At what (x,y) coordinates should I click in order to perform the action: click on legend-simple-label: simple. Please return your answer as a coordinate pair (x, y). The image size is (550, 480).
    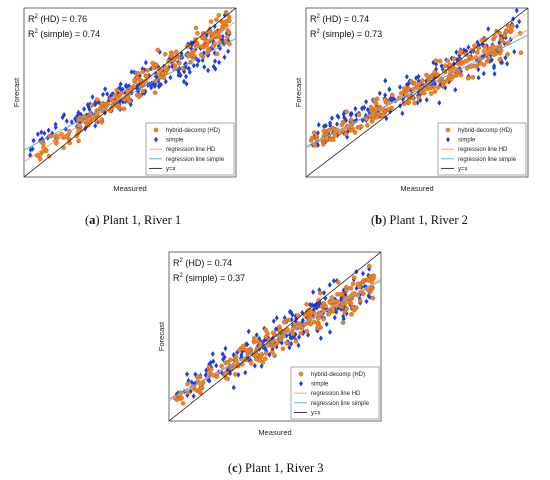
    Looking at the image, I should click on (467, 141).